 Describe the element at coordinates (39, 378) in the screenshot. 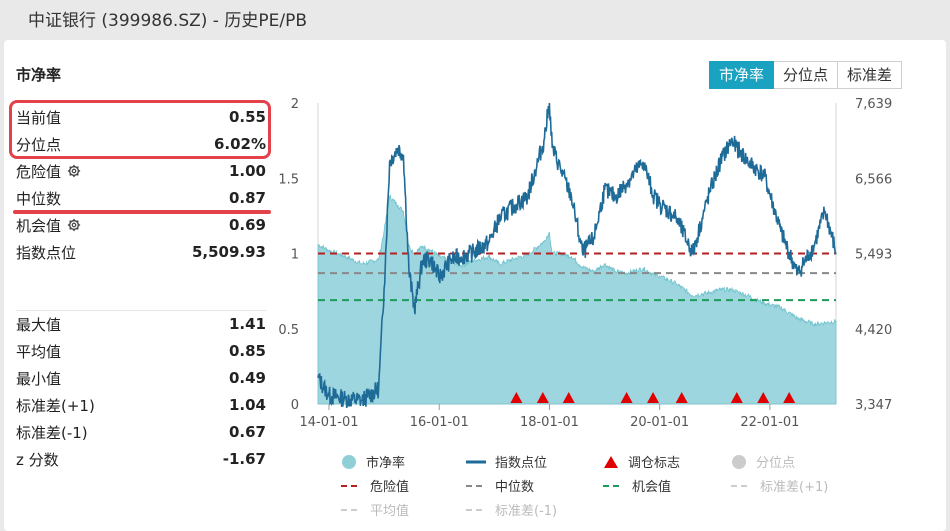

I see `stat-label: 最小值` at that location.